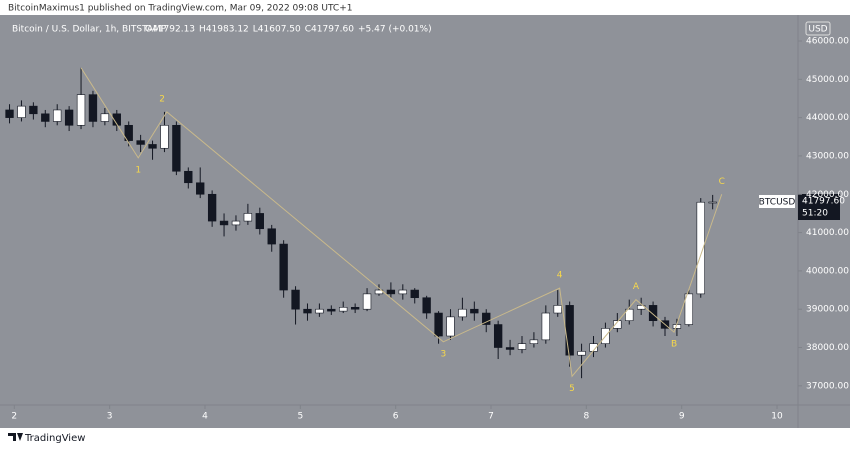  I want to click on y-tick-label: 37000.00, so click(827, 386).